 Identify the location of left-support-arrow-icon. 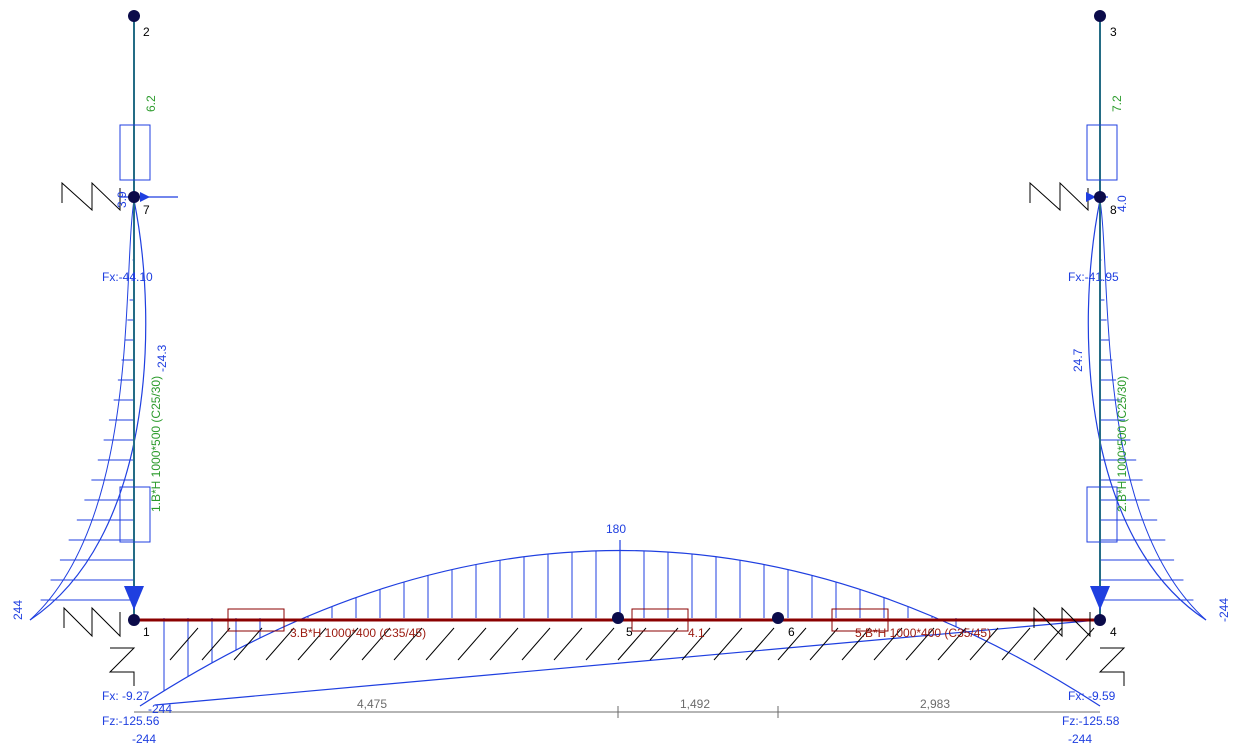
(134, 598).